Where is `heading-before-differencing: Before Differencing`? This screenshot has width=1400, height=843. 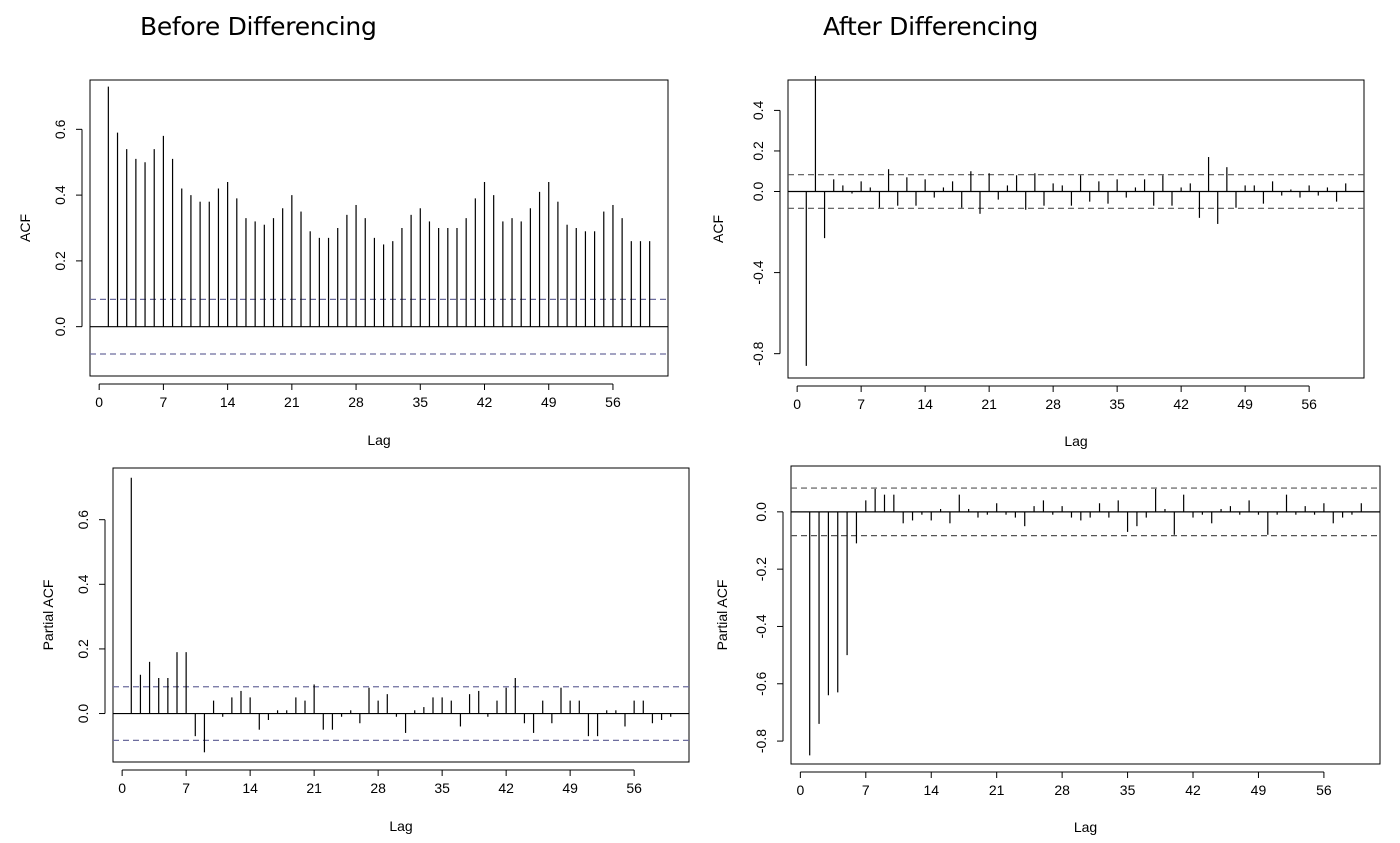
heading-before-differencing: Before Differencing is located at coordinates (258, 26).